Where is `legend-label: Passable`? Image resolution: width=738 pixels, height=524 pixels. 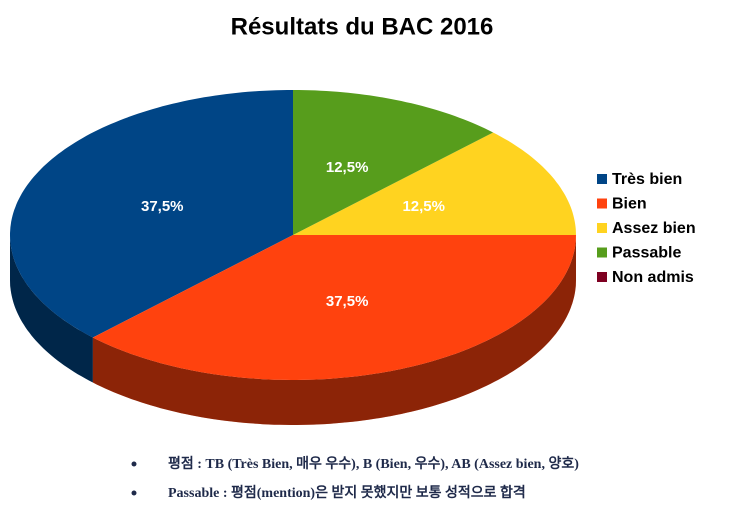 legend-label: Passable is located at coordinates (646, 253).